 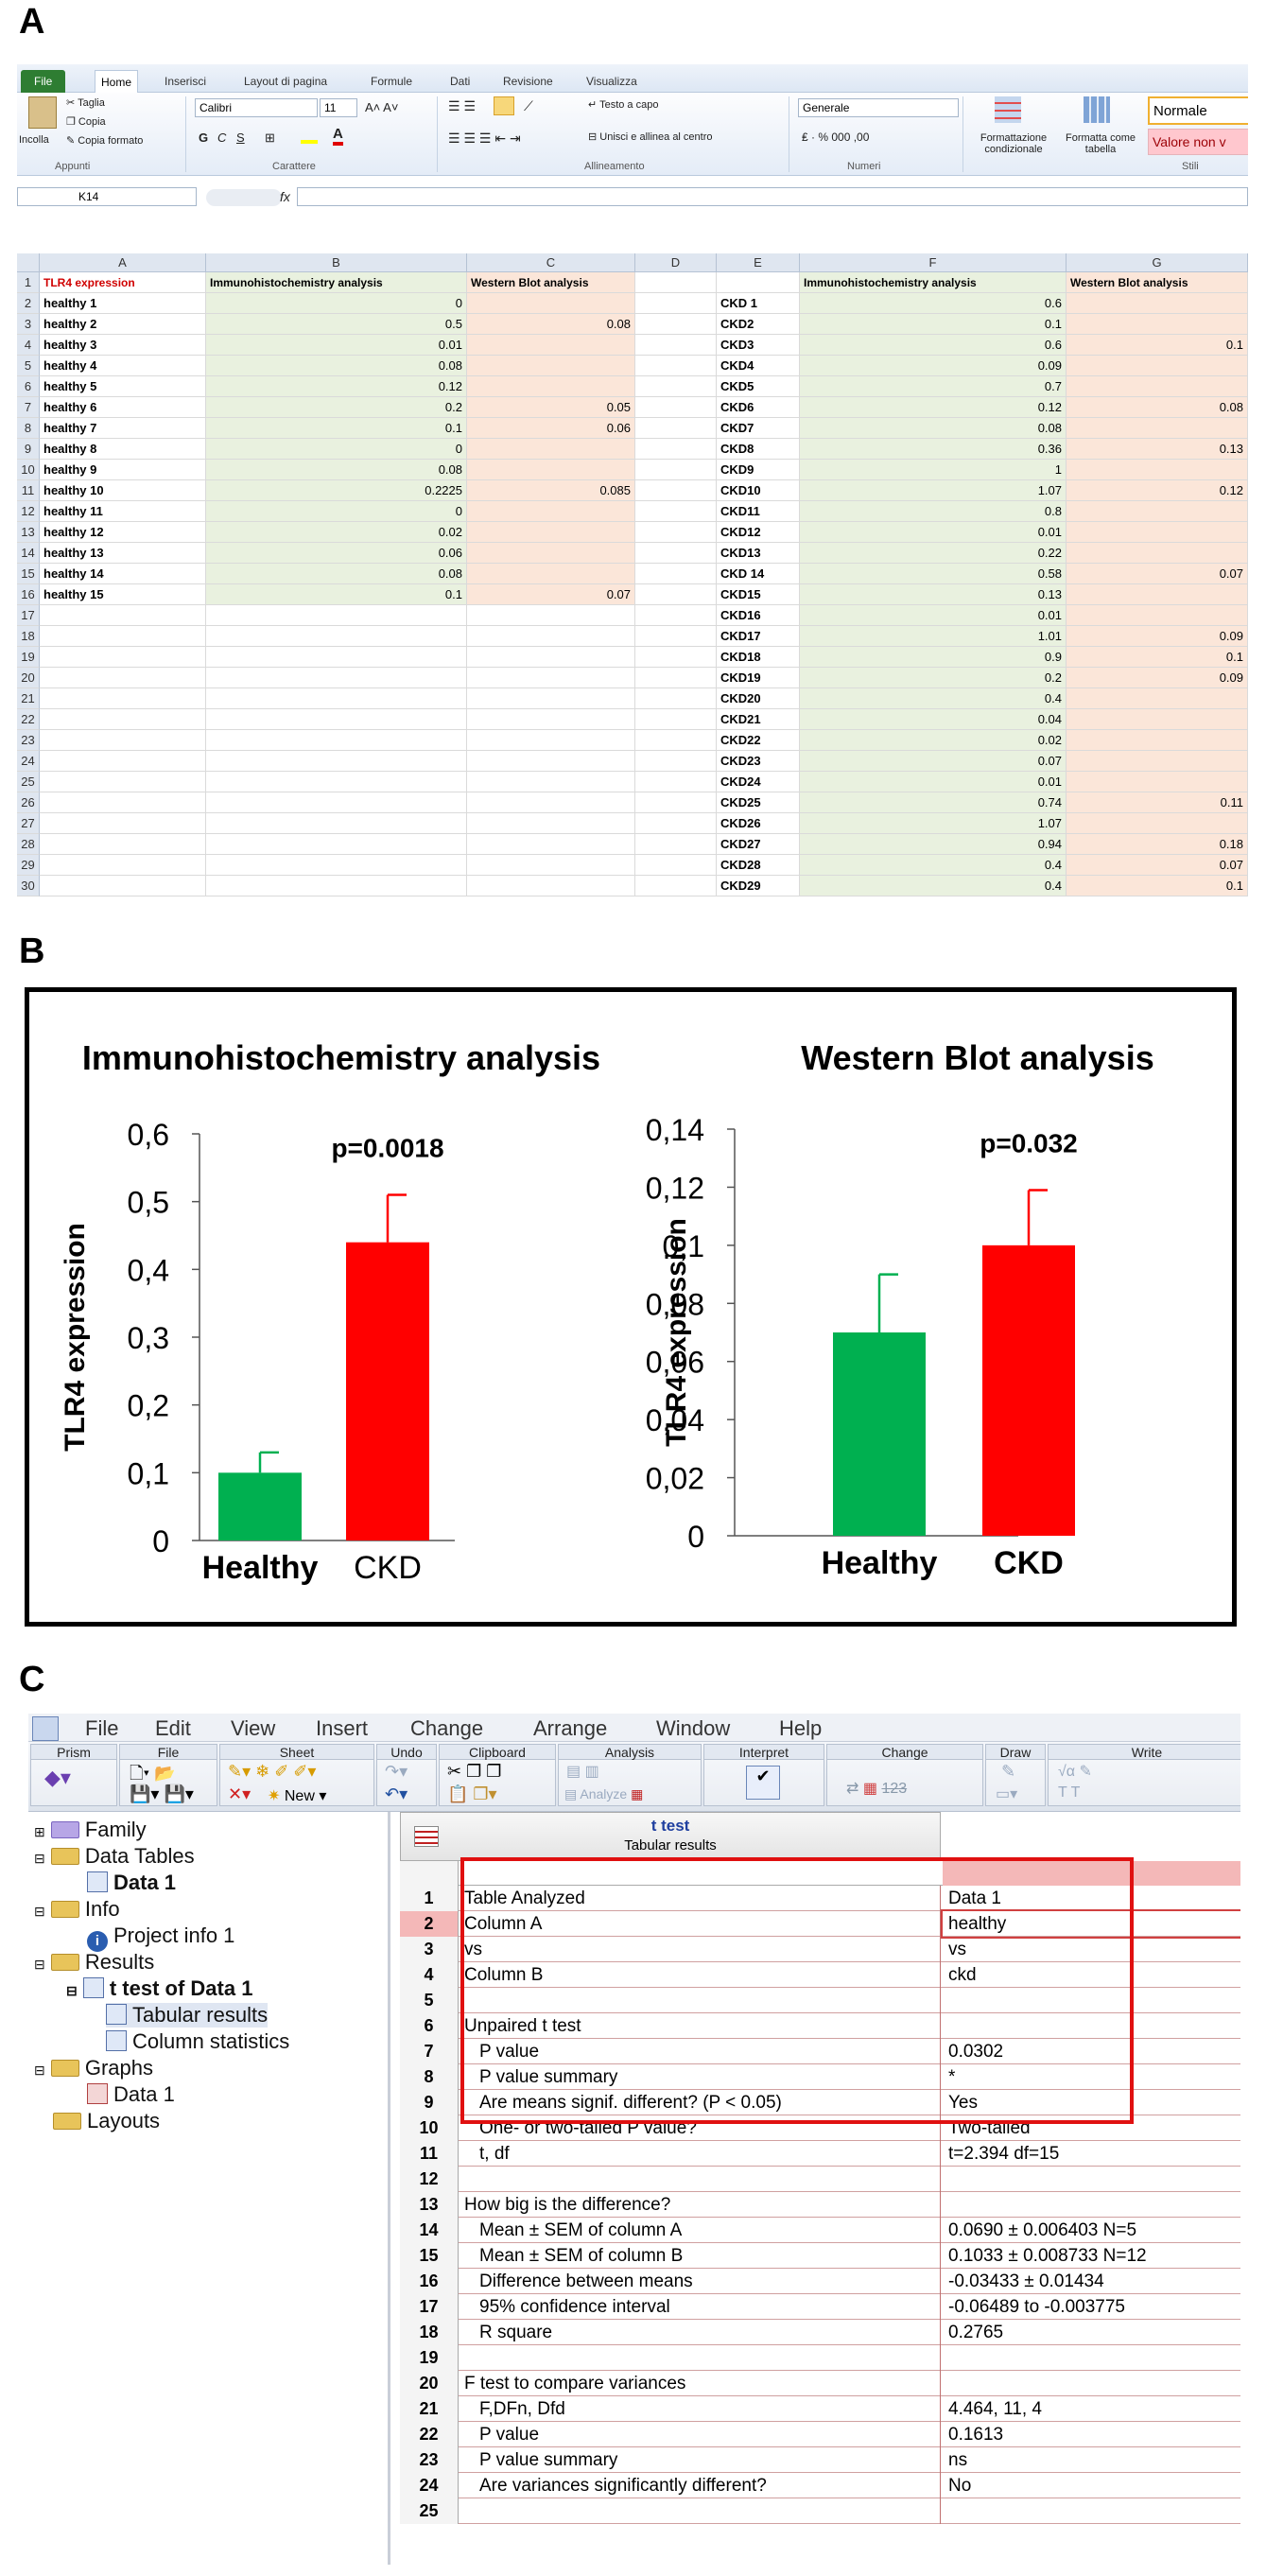 I want to click on row-value: Data 1, so click(x=974, y=1898).